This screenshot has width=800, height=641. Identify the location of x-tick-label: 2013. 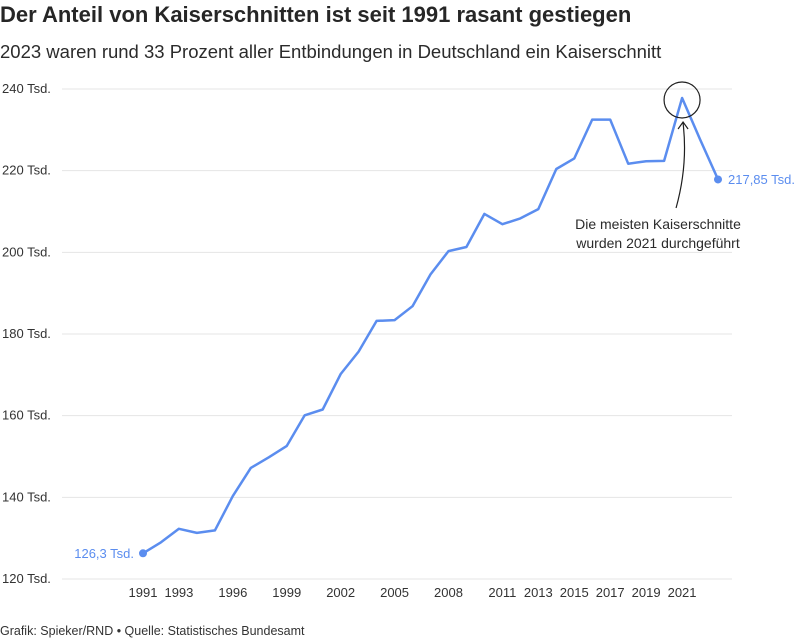
(538, 592).